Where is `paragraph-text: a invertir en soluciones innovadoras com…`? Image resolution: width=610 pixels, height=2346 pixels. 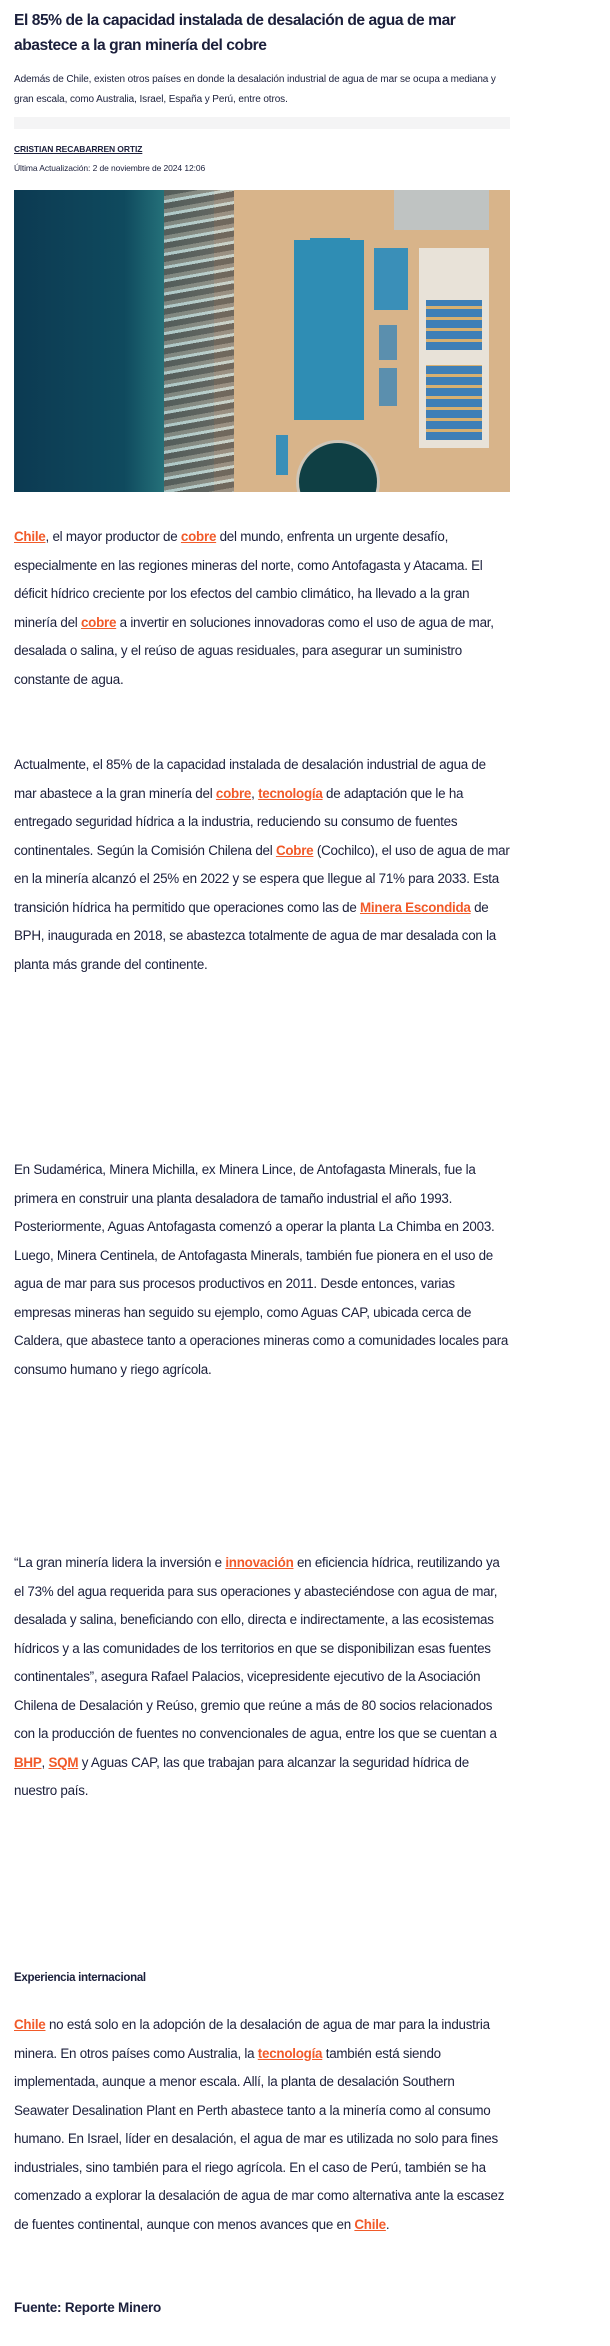
paragraph-text: a invertir en soluciones innovadoras com… is located at coordinates (254, 650).